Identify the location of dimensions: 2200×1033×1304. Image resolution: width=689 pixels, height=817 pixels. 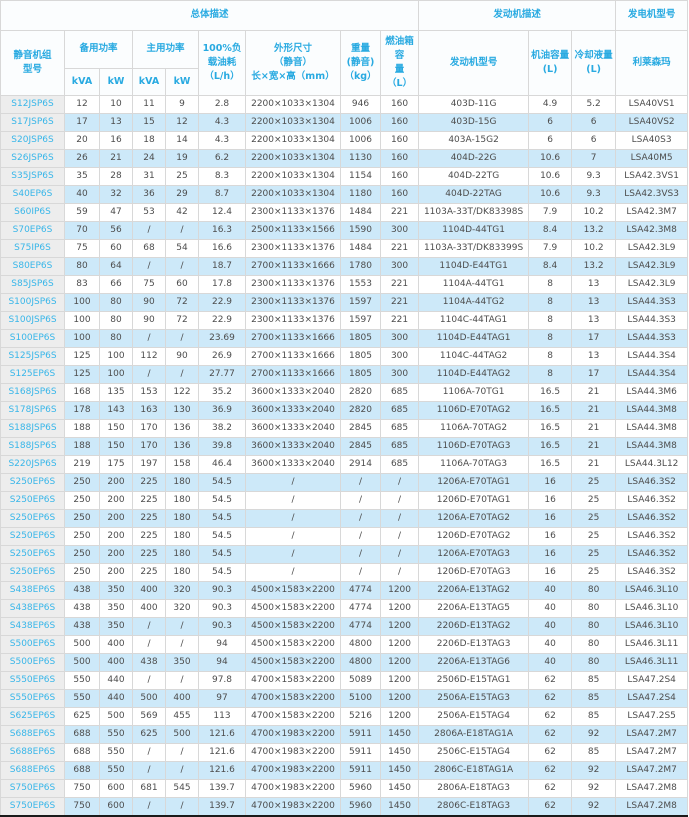
(293, 158).